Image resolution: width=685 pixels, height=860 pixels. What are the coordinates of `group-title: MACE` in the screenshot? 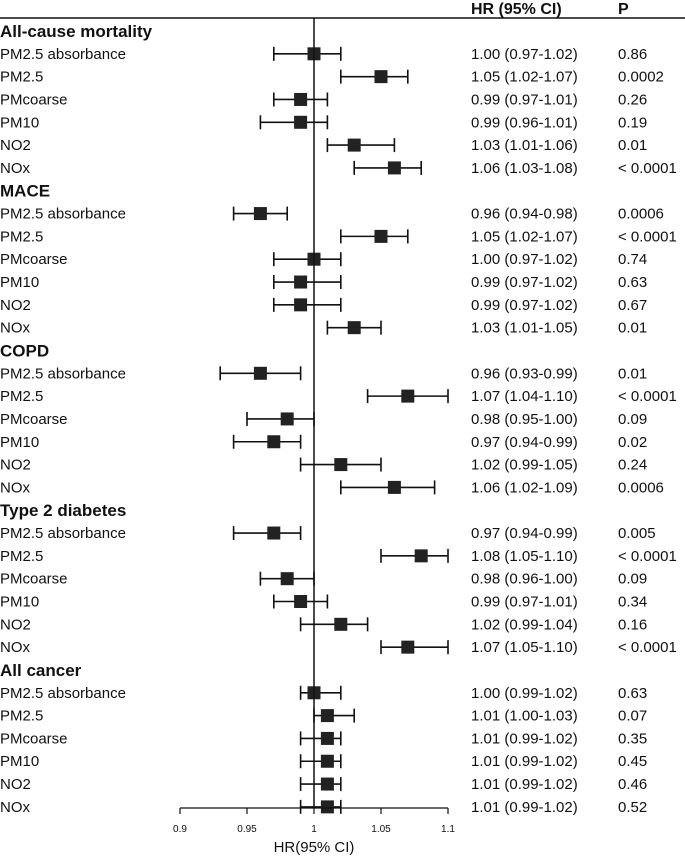 It's located at (25, 191).